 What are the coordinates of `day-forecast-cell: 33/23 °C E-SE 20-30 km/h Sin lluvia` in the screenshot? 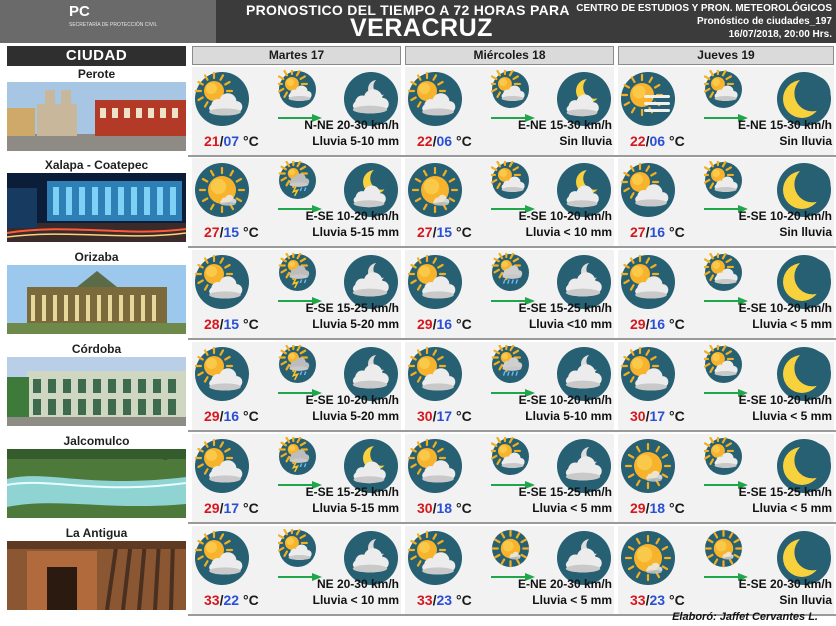 It's located at (726, 570).